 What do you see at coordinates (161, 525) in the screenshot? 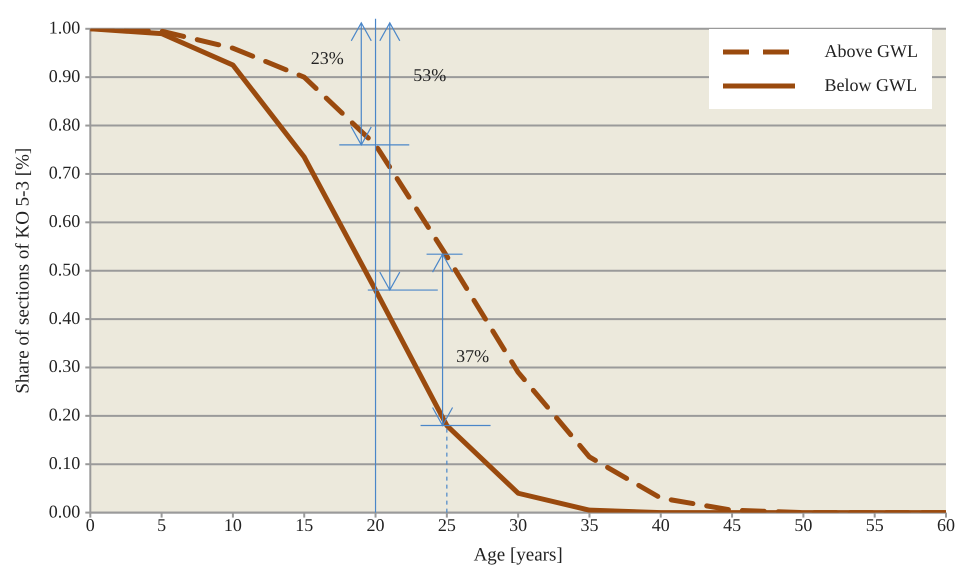
I see `x-tick-label: 5` at bounding box center [161, 525].